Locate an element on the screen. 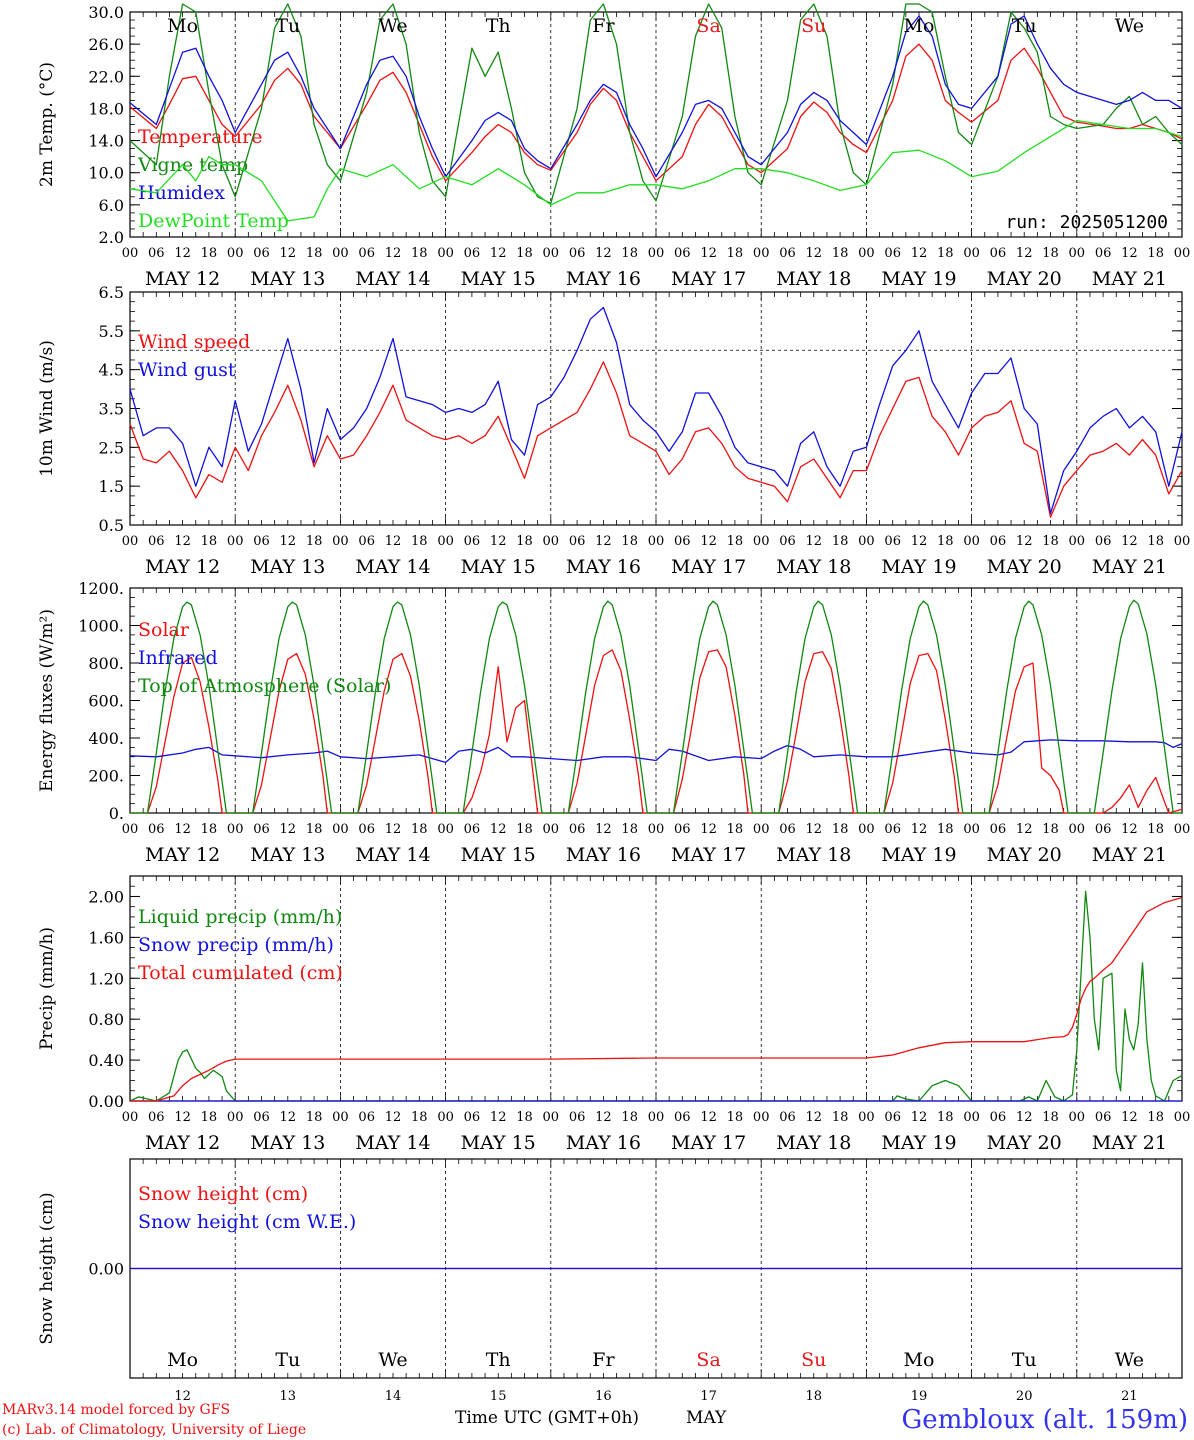  panel-5-legend-item: Snow height (cm) is located at coordinates (223, 1194).